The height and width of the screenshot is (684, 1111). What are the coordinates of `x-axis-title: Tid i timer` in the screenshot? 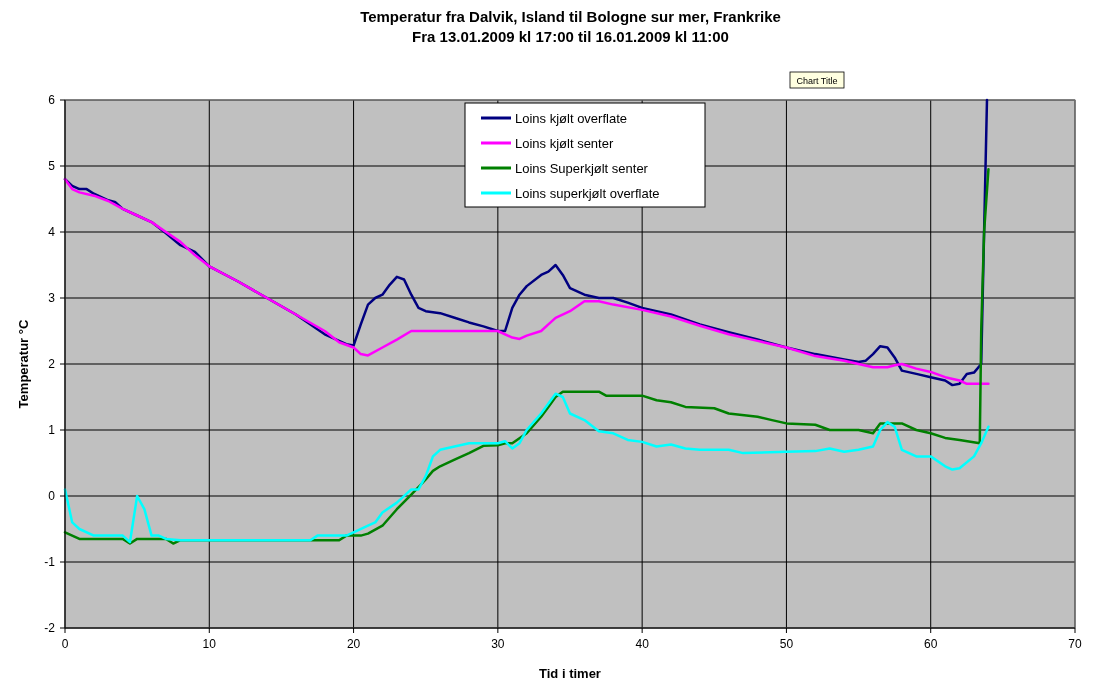 It's located at (570, 673).